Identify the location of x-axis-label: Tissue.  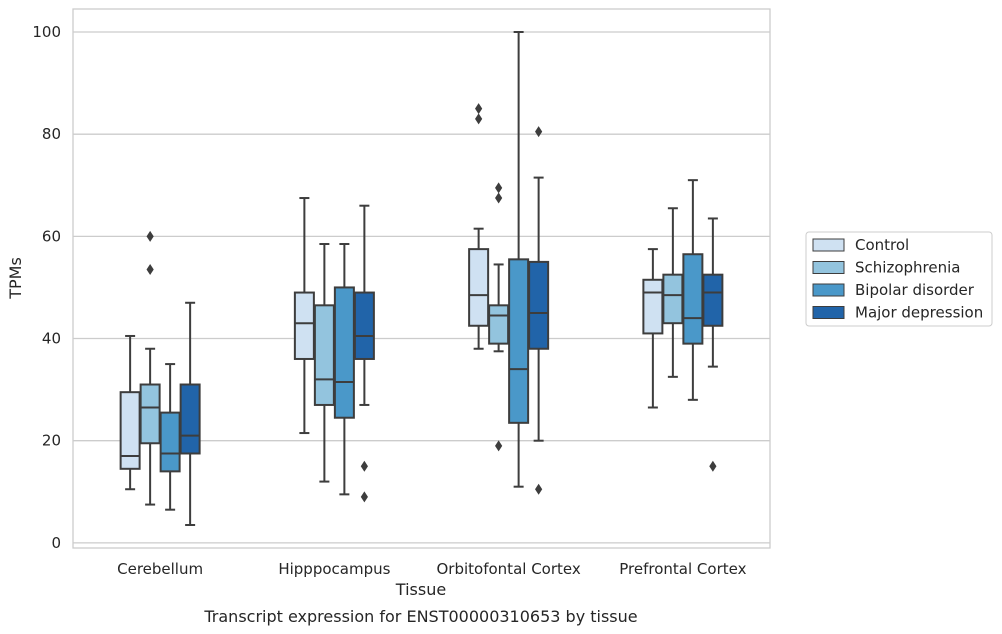
(420, 589).